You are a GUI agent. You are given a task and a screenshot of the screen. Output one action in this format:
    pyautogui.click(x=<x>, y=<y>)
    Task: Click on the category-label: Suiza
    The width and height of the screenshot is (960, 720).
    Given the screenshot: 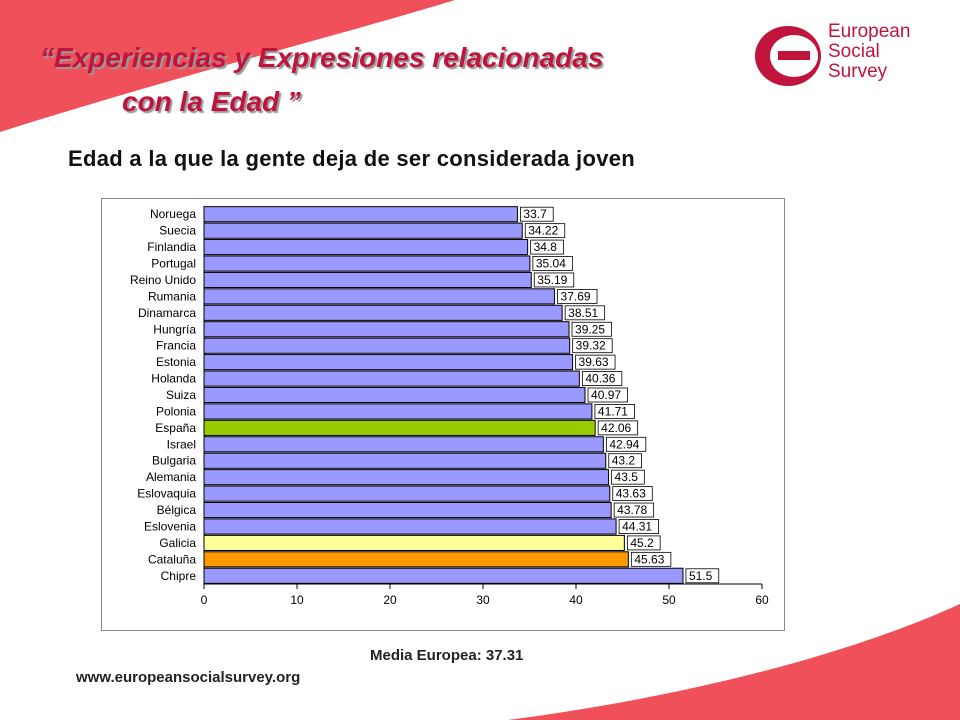 What is the action you would take?
    pyautogui.click(x=181, y=395)
    